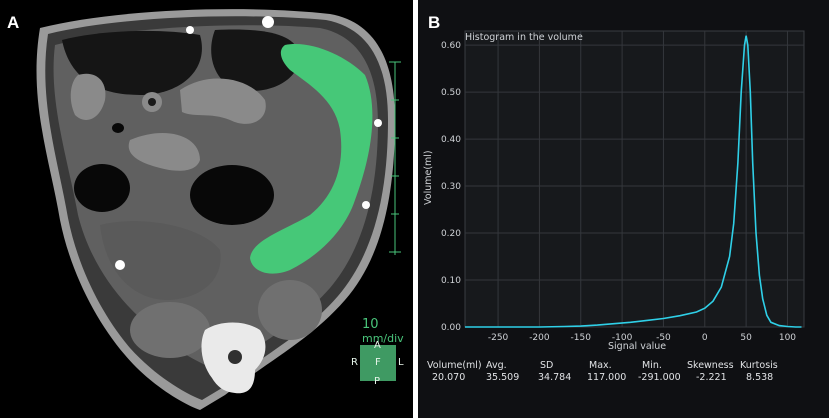  Describe the element at coordinates (581, 338) in the screenshot. I see `x-tick-label: -150` at that location.